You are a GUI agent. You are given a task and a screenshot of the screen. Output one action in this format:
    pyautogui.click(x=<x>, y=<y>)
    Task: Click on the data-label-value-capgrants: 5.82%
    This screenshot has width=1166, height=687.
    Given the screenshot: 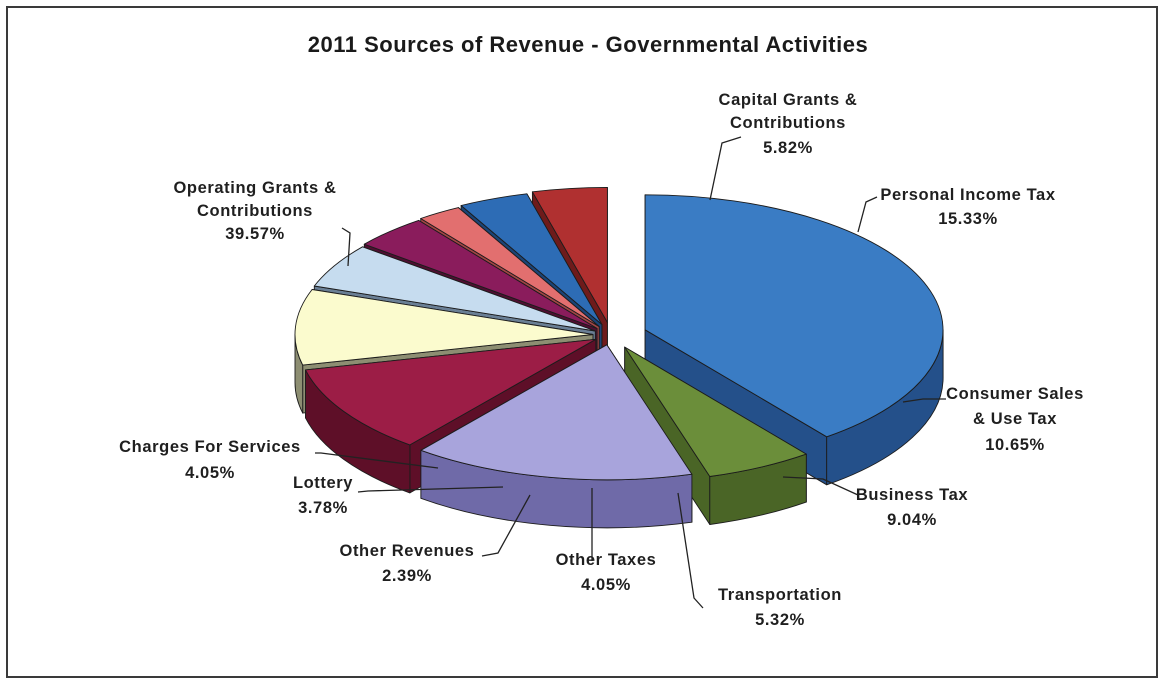 What is the action you would take?
    pyautogui.click(x=788, y=148)
    